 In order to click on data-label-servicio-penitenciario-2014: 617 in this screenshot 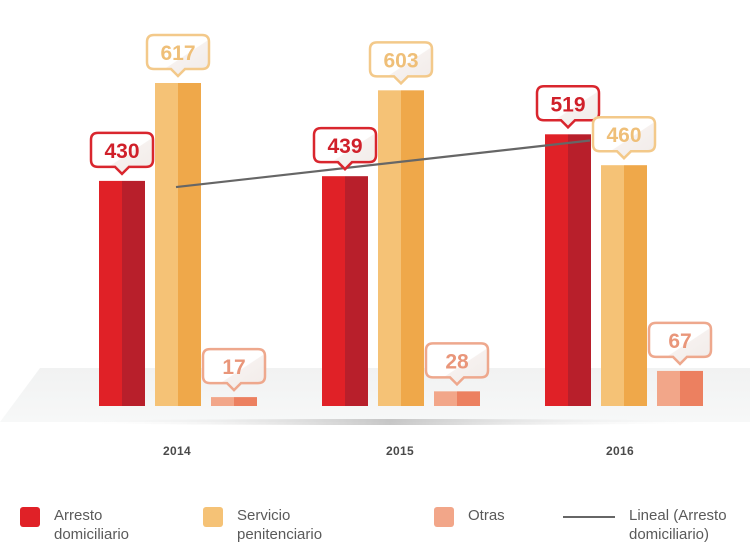, I will do `click(178, 55)`.